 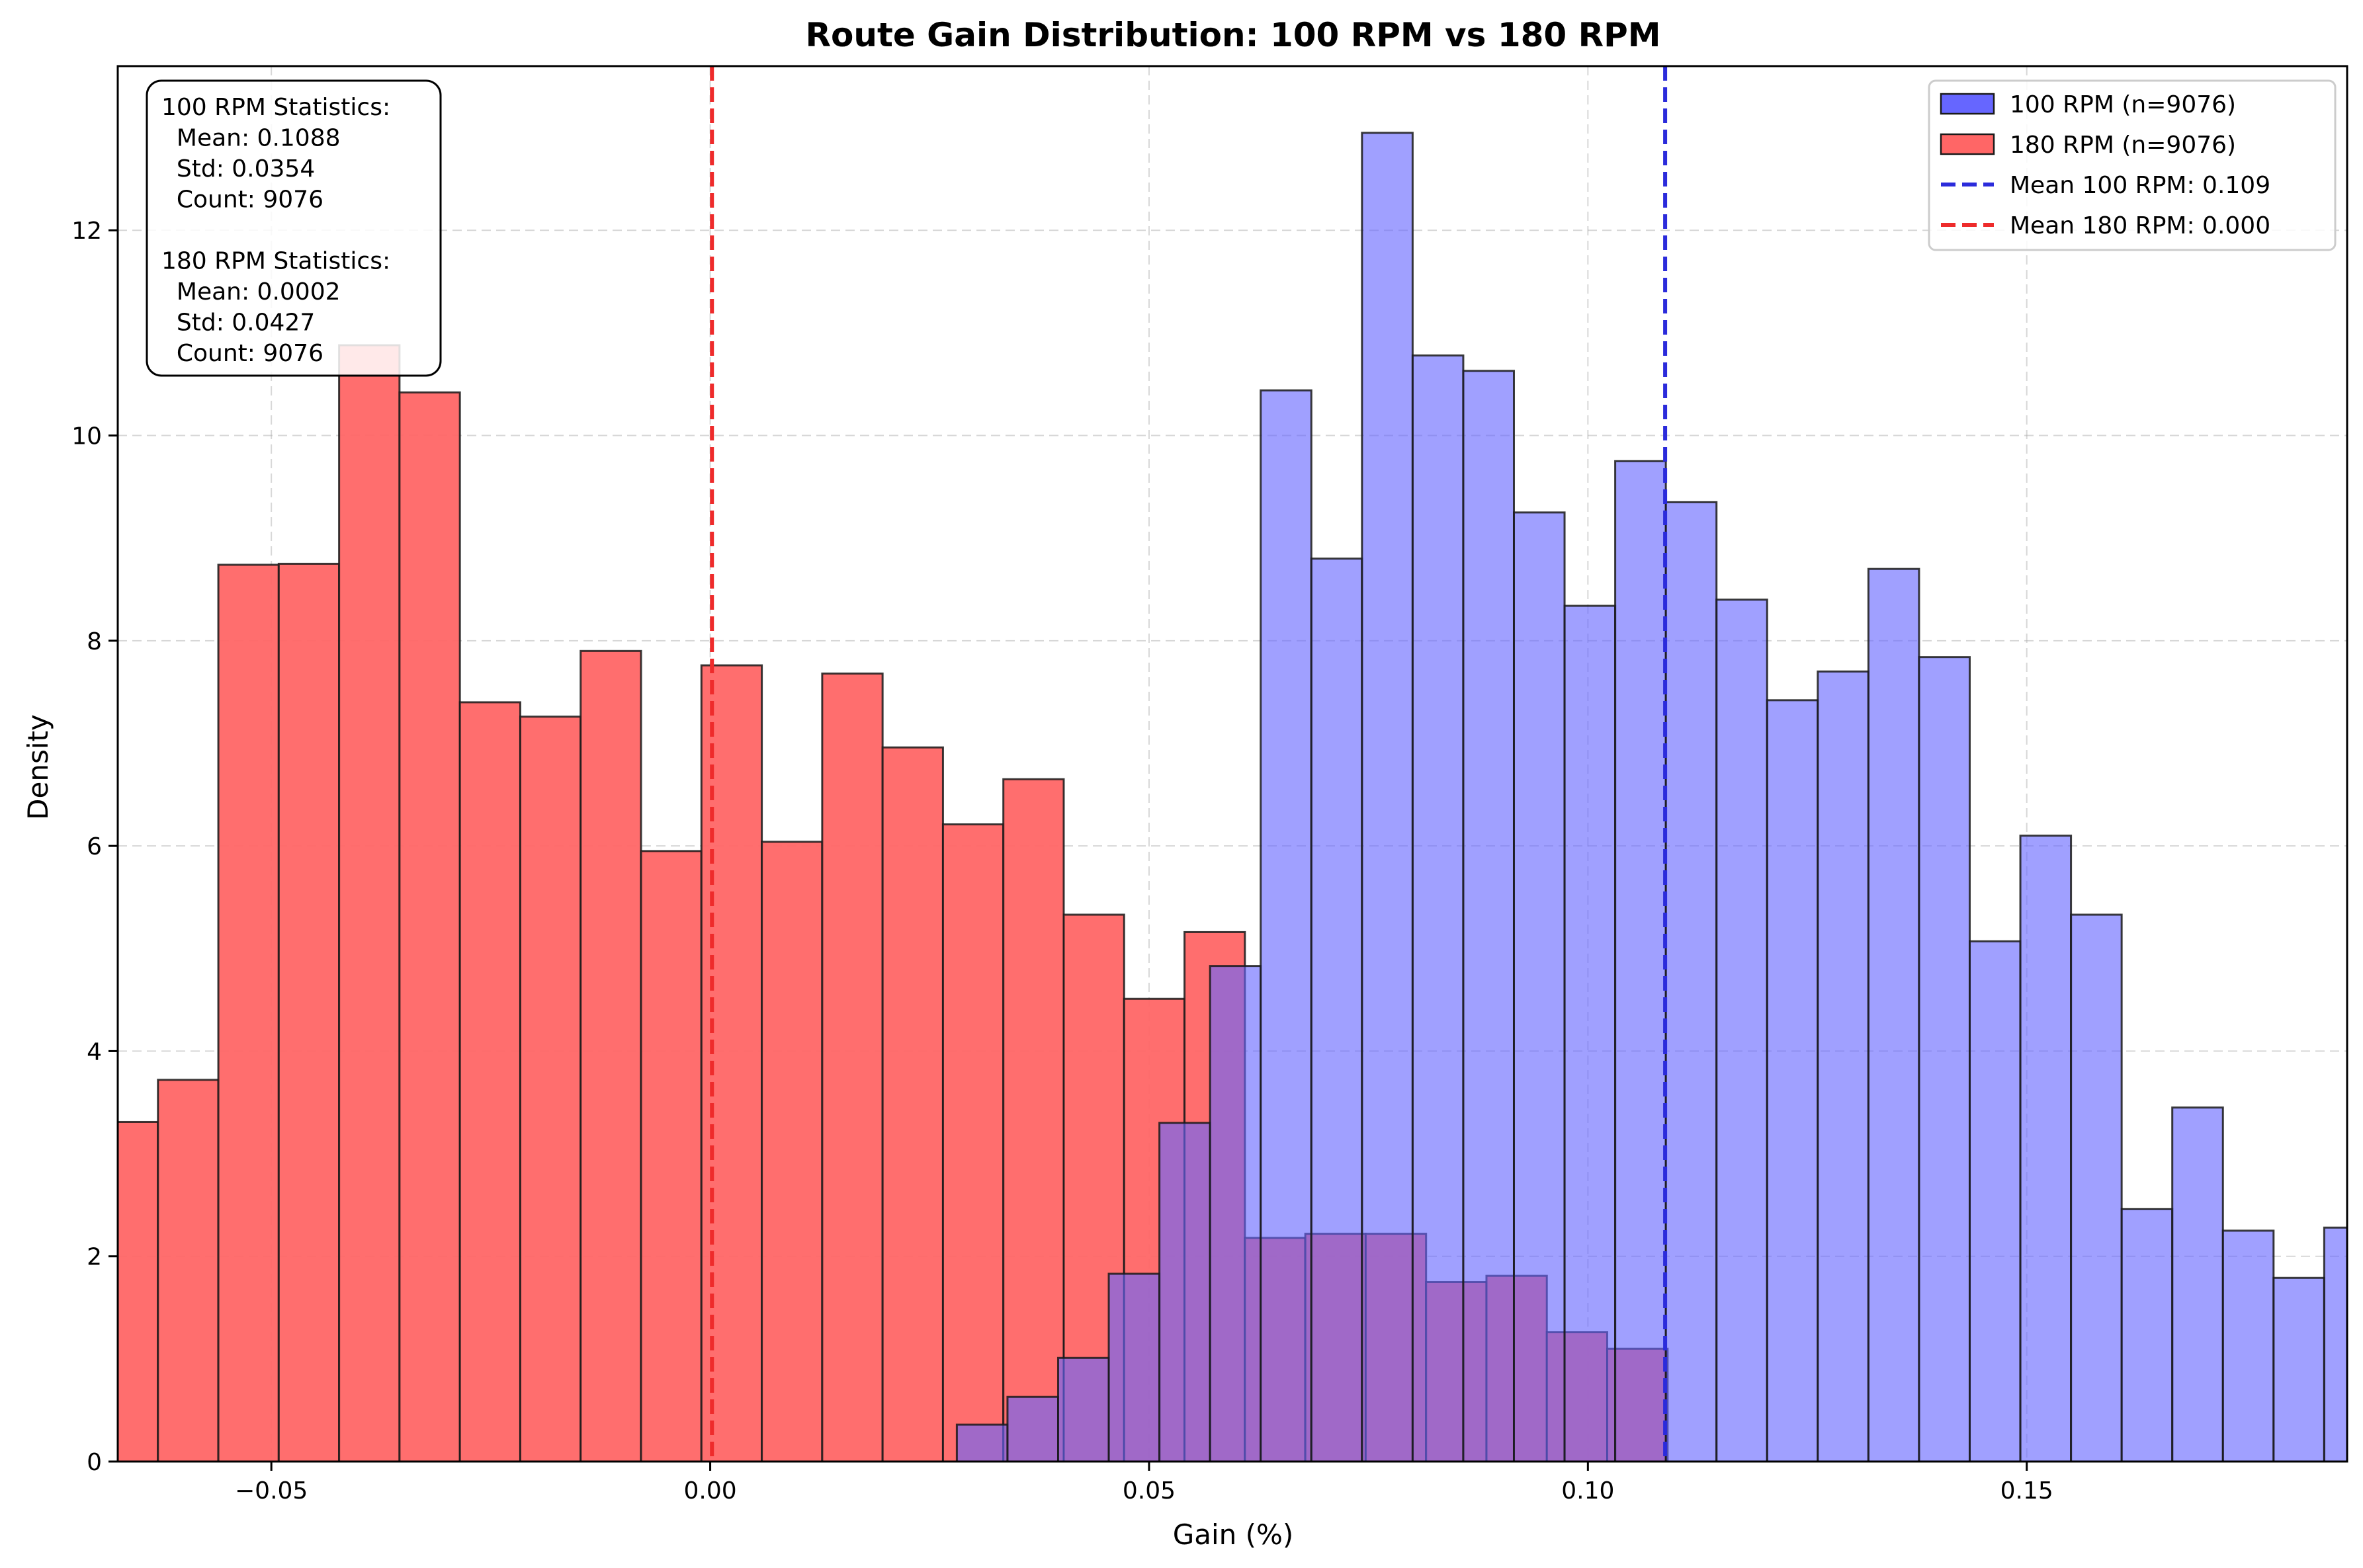 I want to click on statistics-line-2: Std: 0.0354, so click(x=238, y=169).